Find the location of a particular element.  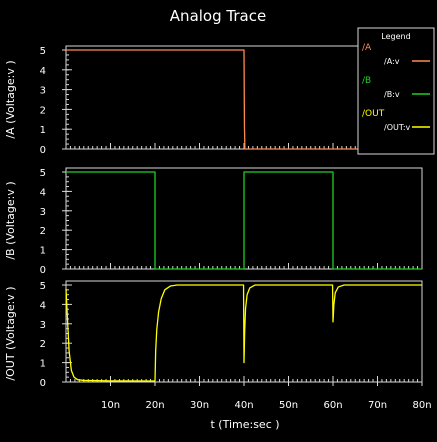

x-tick-label: 30n is located at coordinates (199, 405).